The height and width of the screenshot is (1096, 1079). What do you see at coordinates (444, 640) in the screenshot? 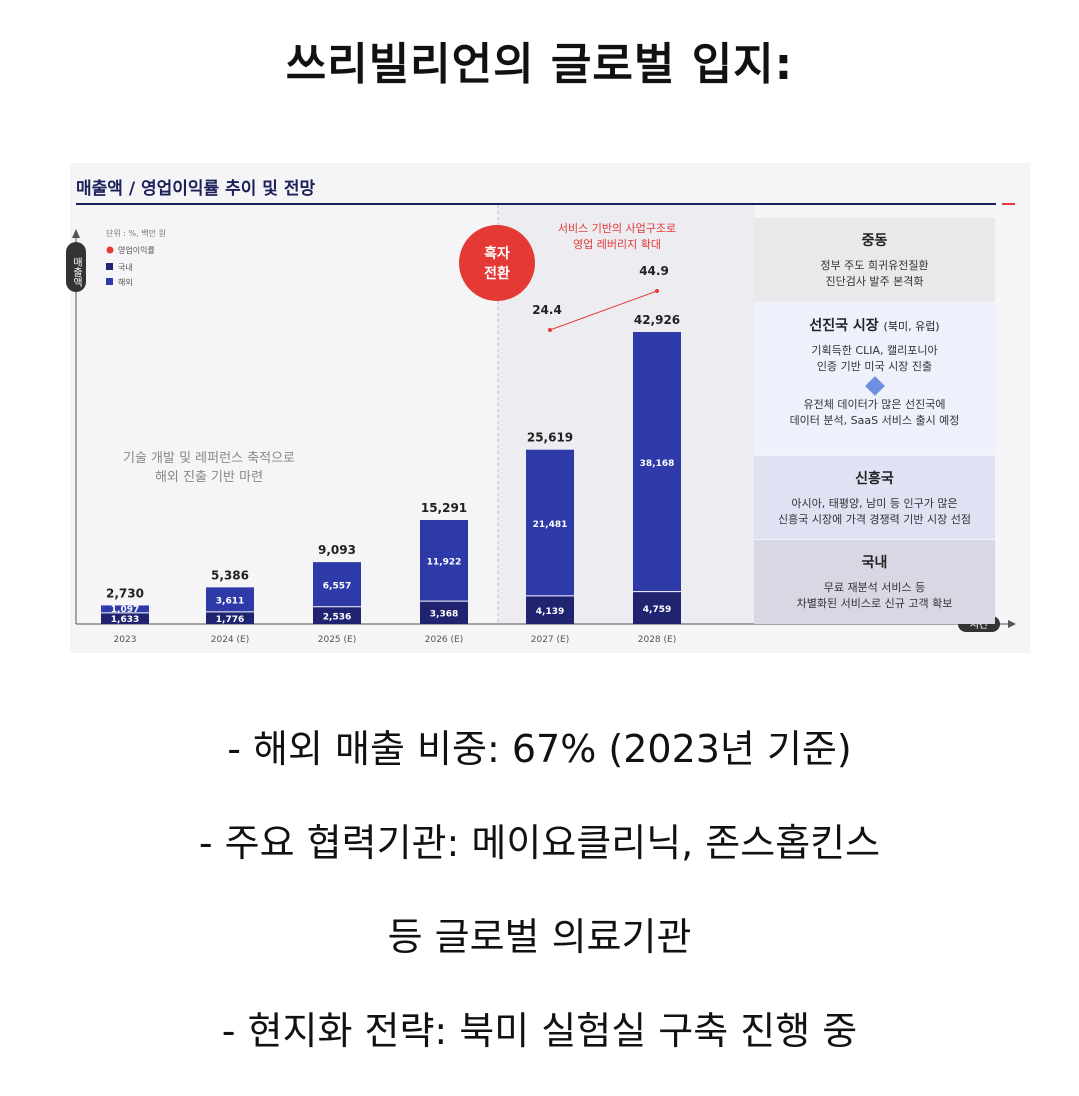
I see `x-tick-label: 2026 (E)` at bounding box center [444, 640].